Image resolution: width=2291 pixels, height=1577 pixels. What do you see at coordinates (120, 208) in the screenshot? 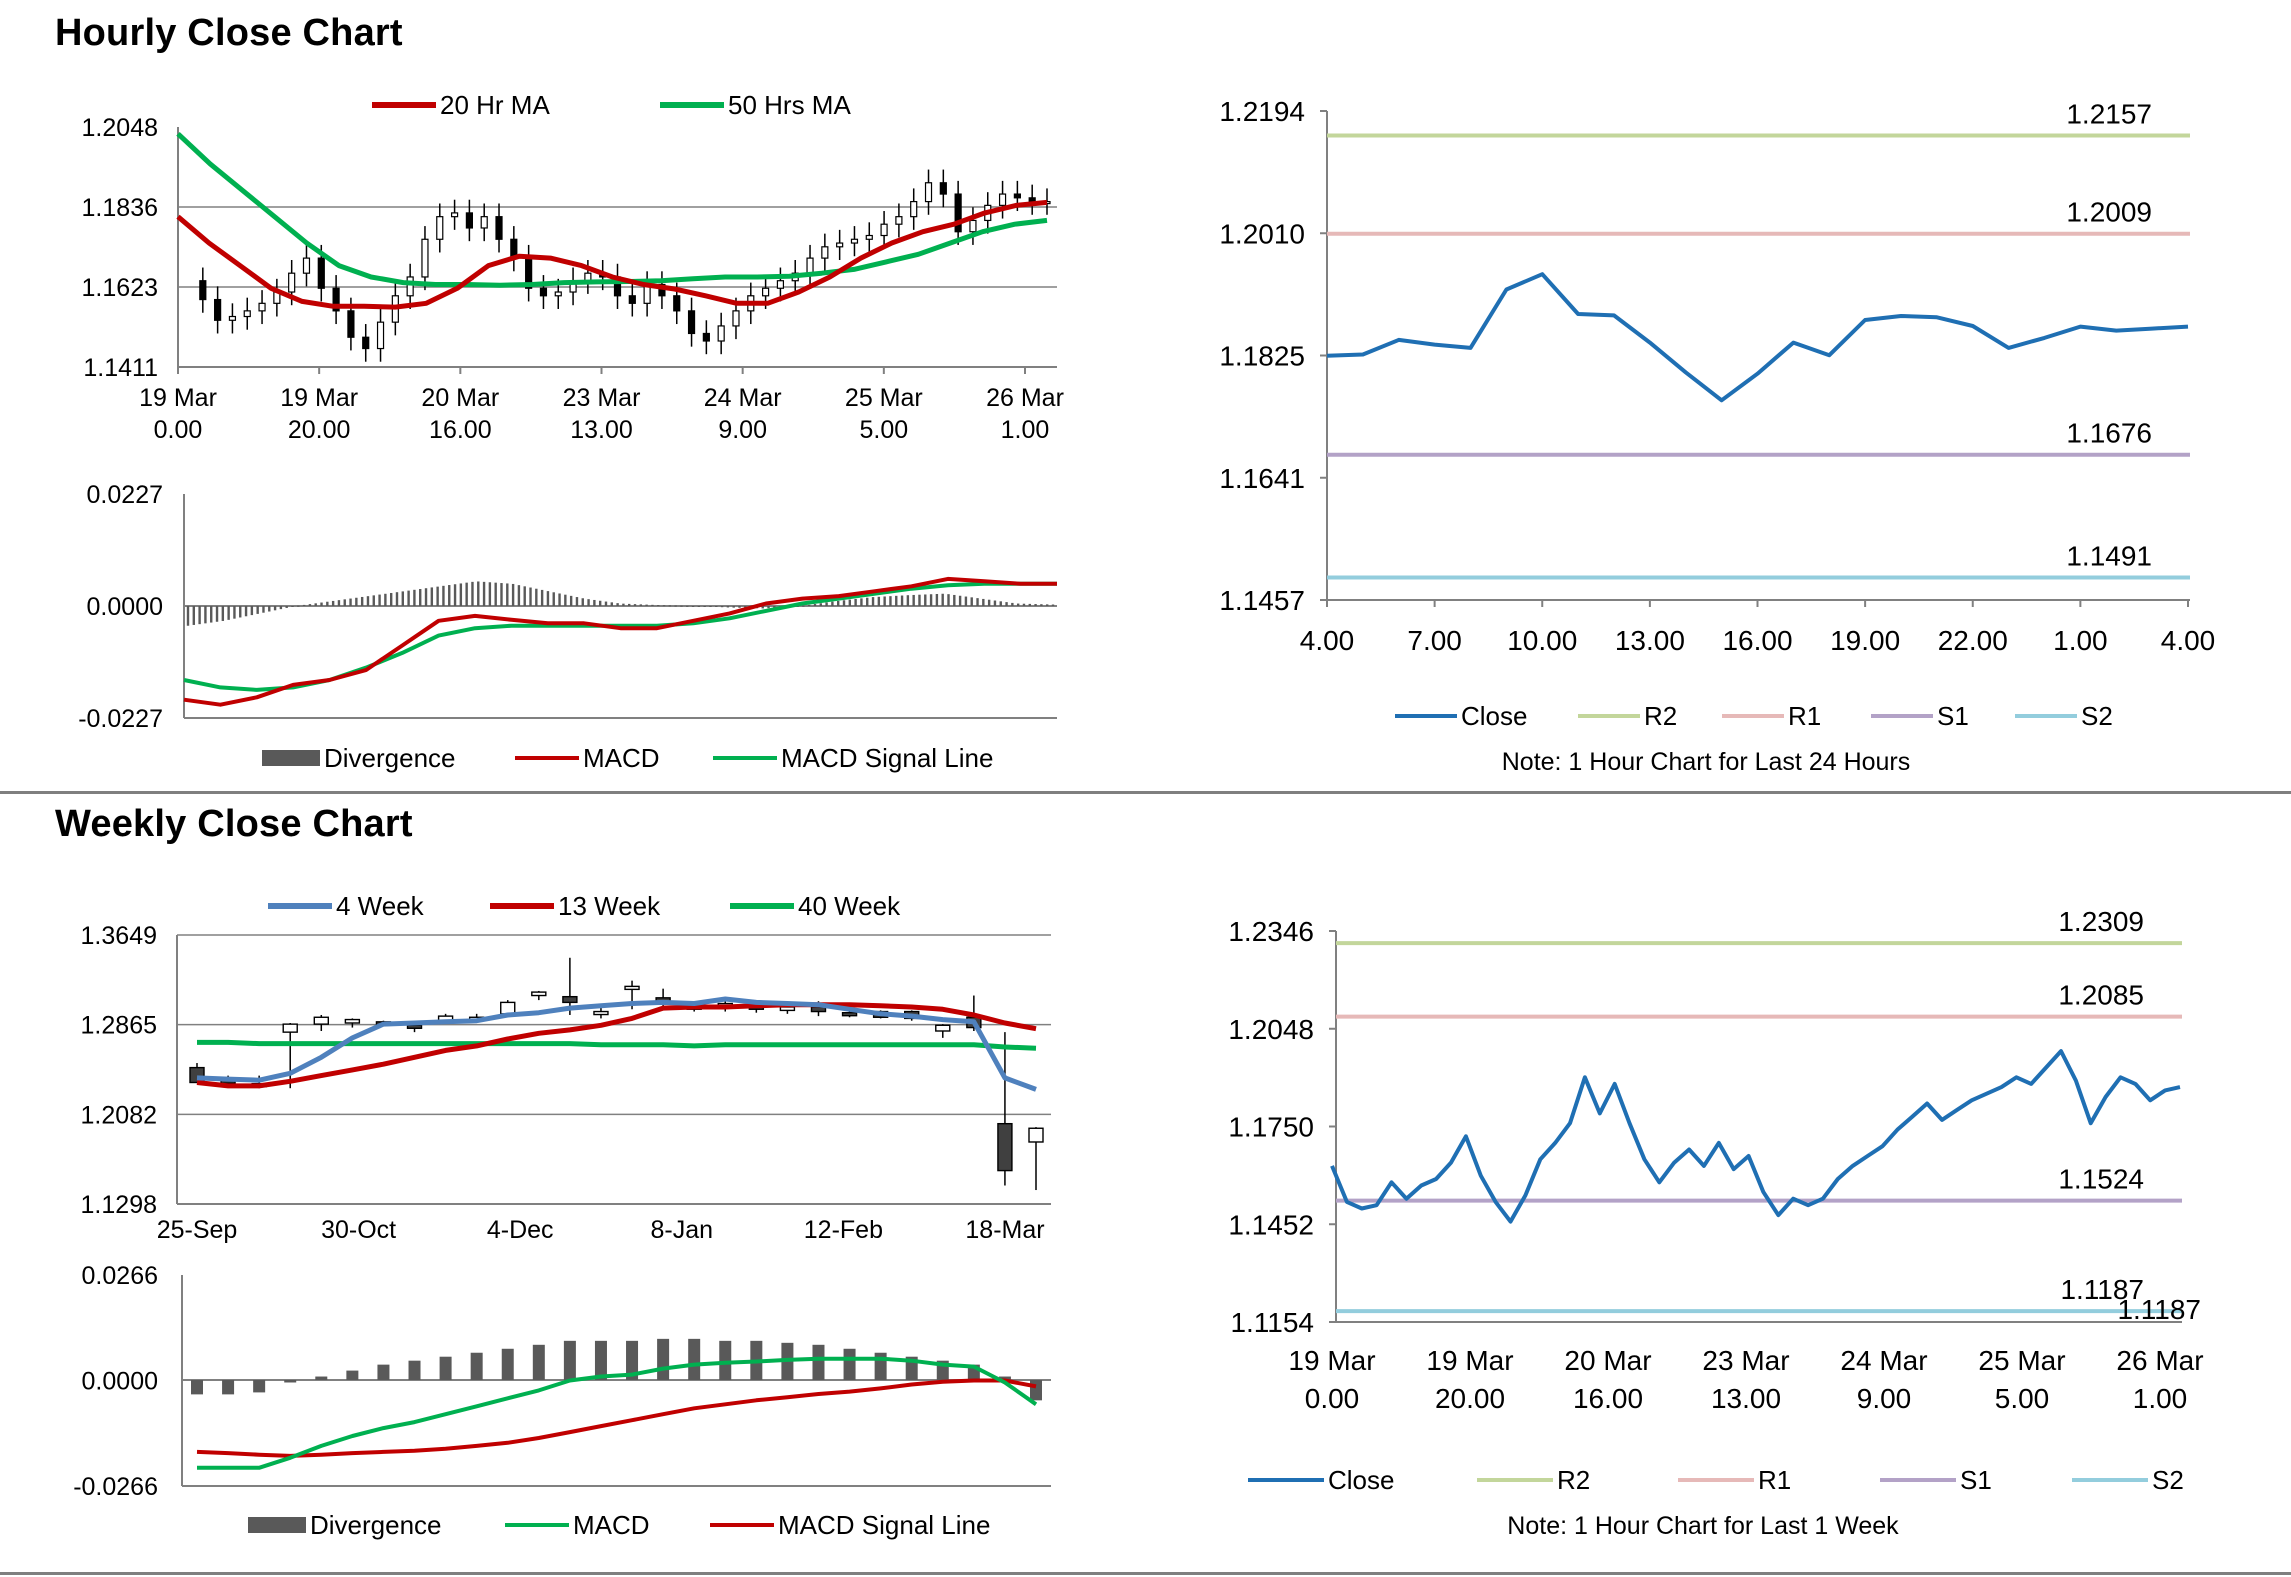
I see `hourly-candle-ytick: 1.1836` at bounding box center [120, 208].